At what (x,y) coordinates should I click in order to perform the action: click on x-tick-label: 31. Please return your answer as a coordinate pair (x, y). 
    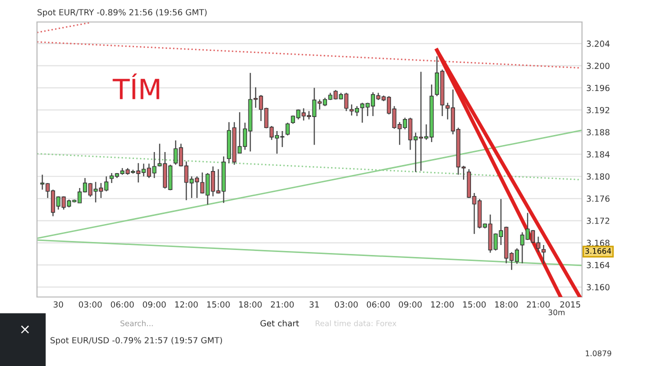
    Looking at the image, I should click on (314, 304).